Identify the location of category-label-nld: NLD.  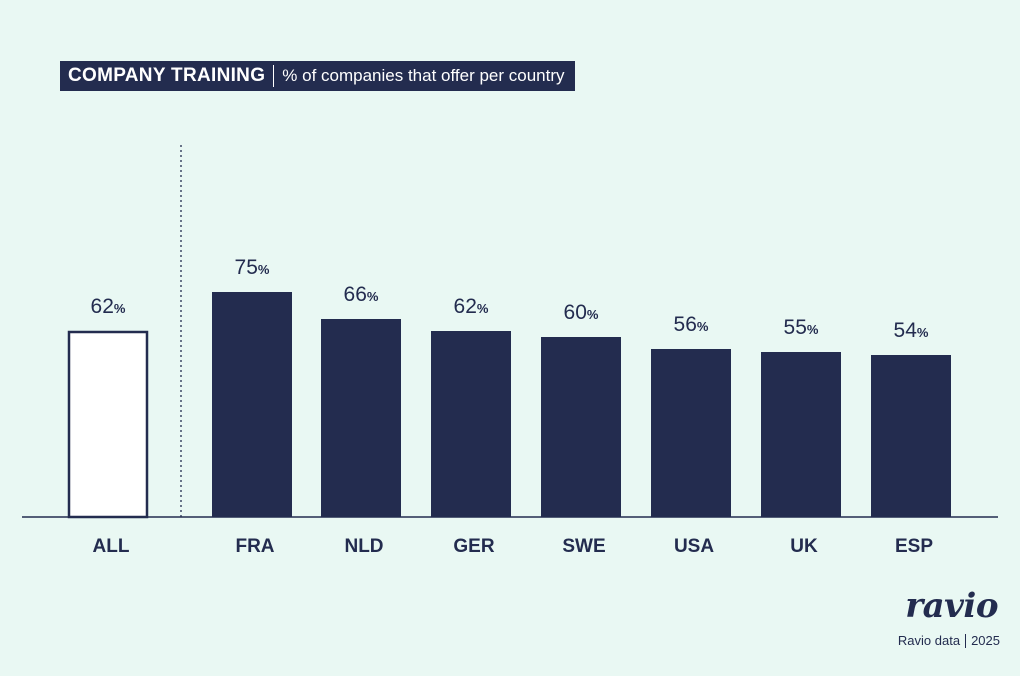
(363, 546).